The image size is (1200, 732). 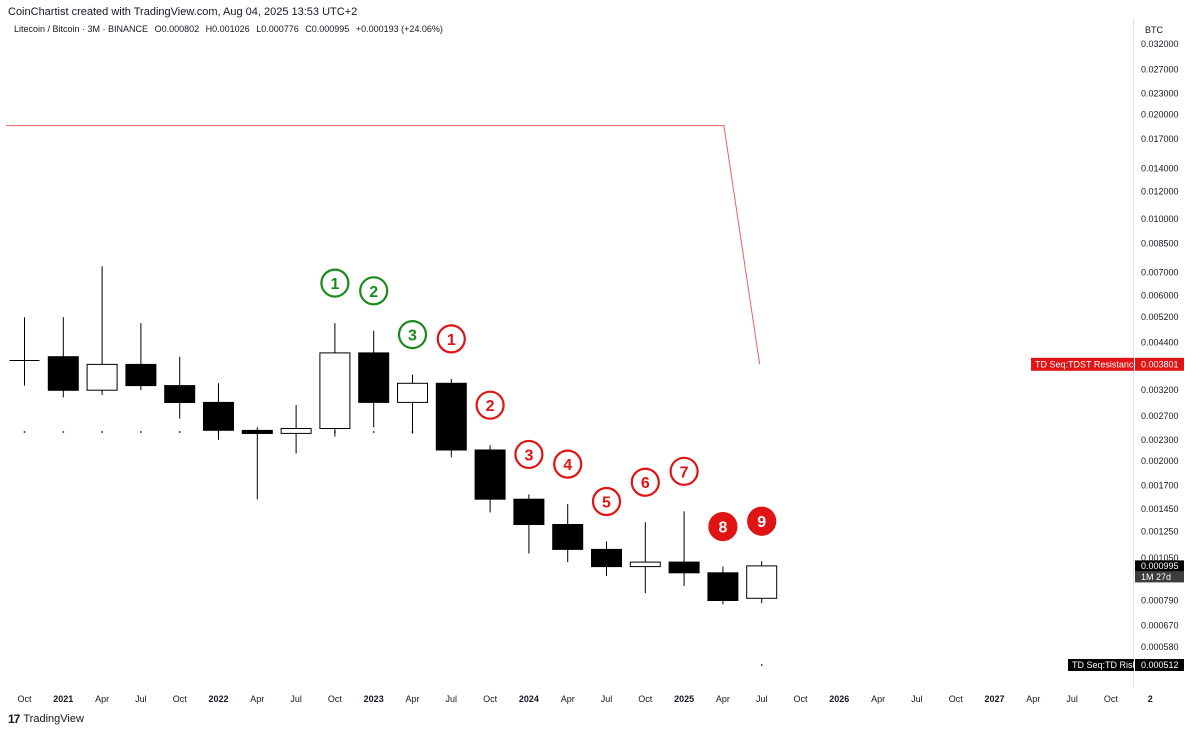 I want to click on price-tick-label: 0.017000, so click(x=1160, y=139).